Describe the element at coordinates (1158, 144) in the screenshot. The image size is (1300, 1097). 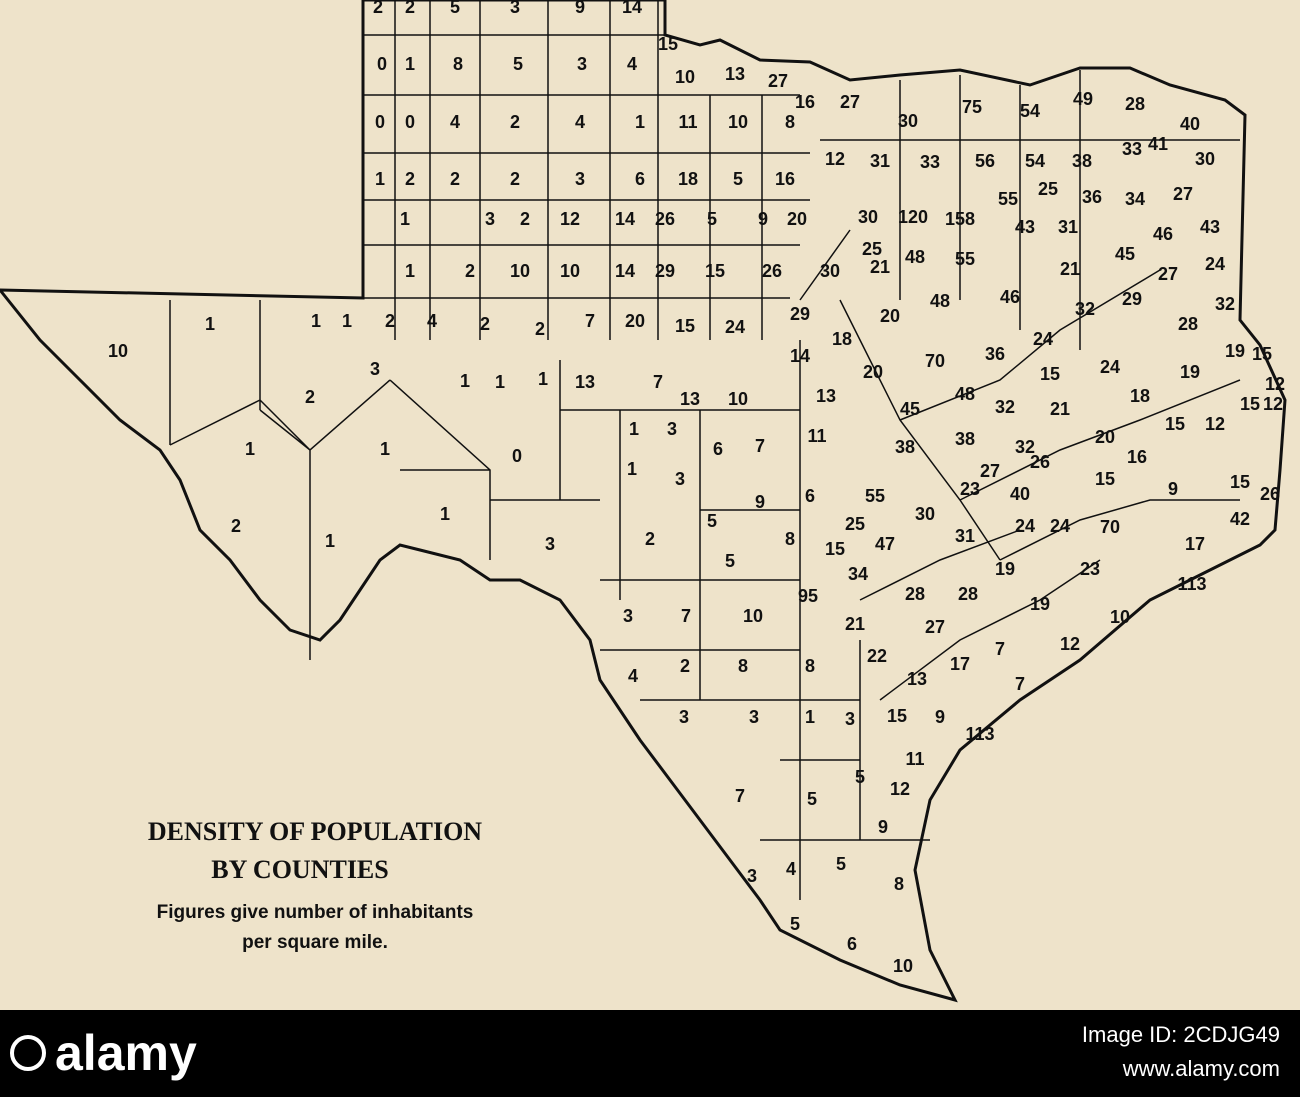
I see `county-density: 41` at that location.